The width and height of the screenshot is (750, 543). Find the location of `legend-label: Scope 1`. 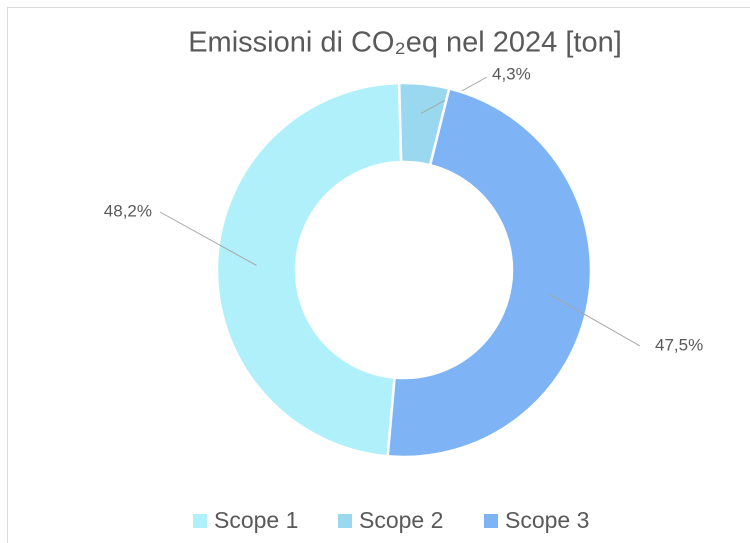

legend-label: Scope 1 is located at coordinates (256, 520).